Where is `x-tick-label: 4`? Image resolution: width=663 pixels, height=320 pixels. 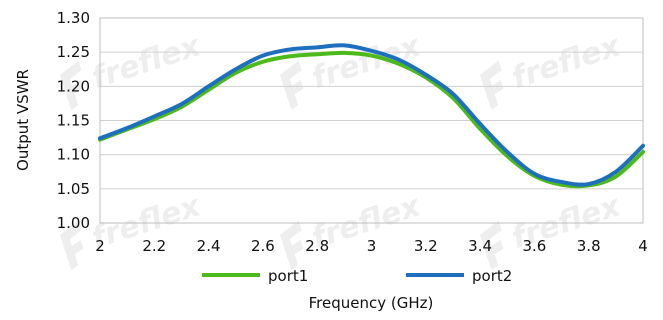
x-tick-label: 4 is located at coordinates (643, 246).